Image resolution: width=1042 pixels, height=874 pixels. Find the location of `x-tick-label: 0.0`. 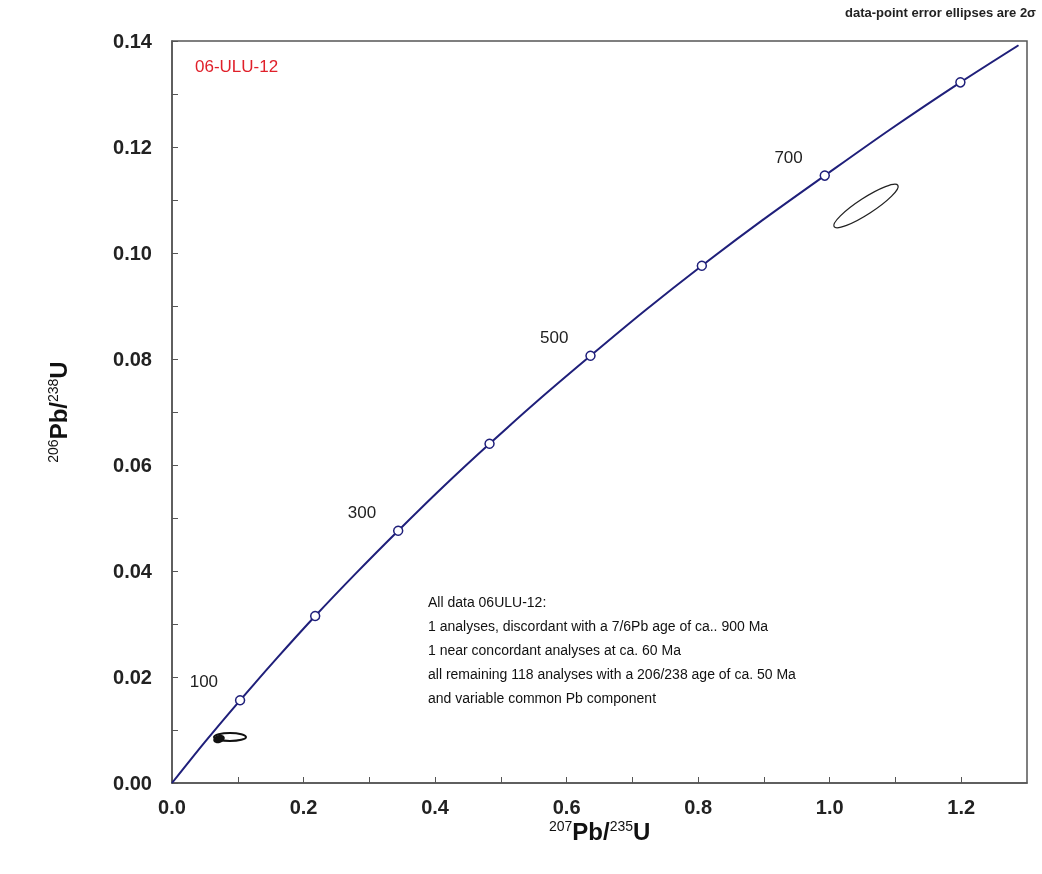

x-tick-label: 0.0 is located at coordinates (172, 807).